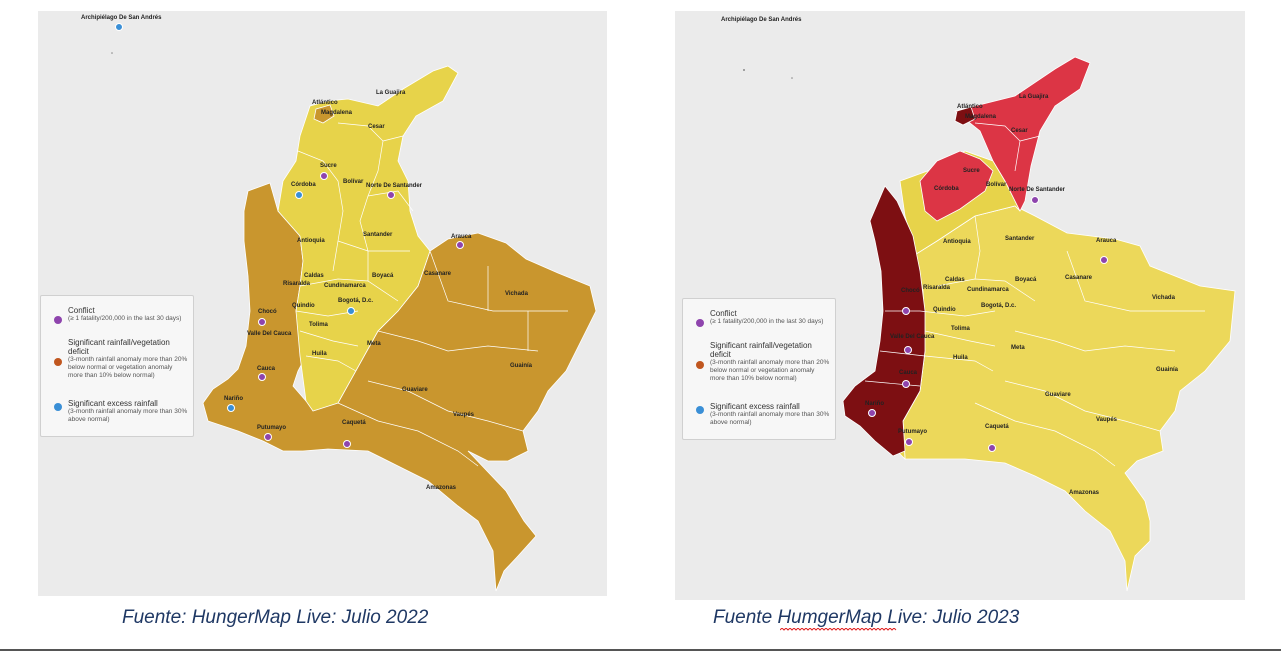  I want to click on label-narino: Nariño, so click(234, 399).